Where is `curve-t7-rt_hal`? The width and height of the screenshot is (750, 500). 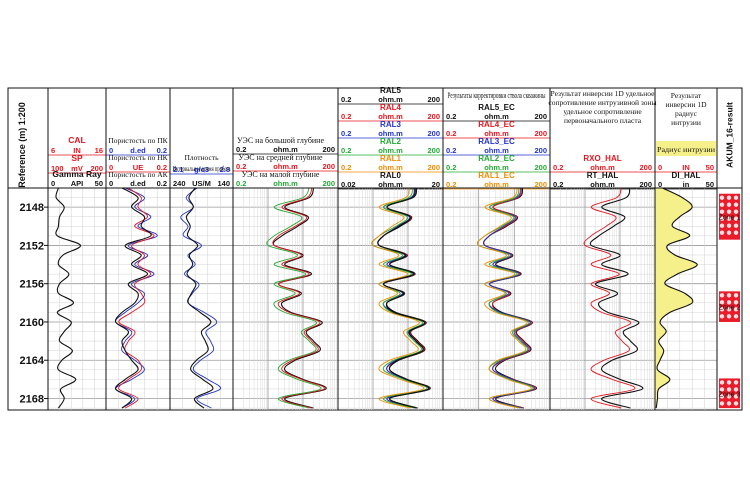 curve-t7-rt_hal is located at coordinates (616, 298).